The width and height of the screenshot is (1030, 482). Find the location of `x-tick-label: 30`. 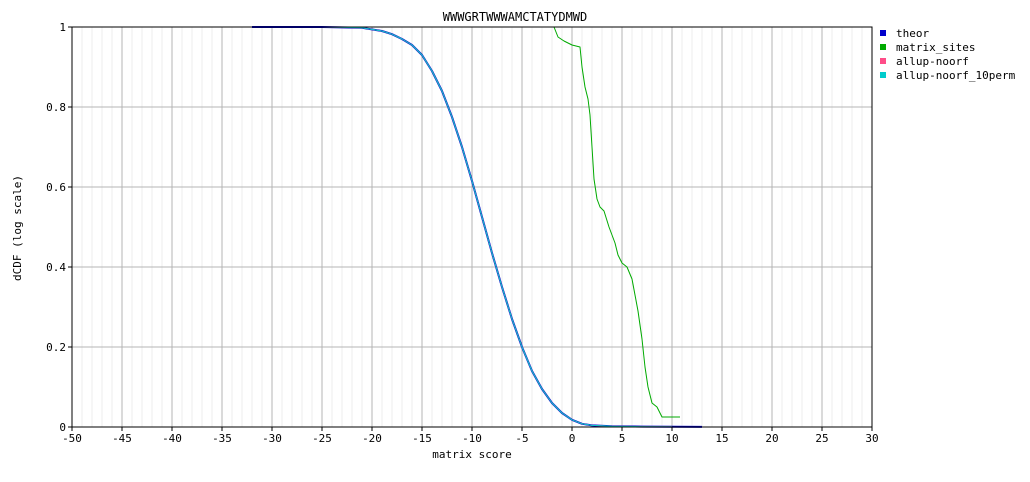

x-tick-label: 30 is located at coordinates (871, 438).